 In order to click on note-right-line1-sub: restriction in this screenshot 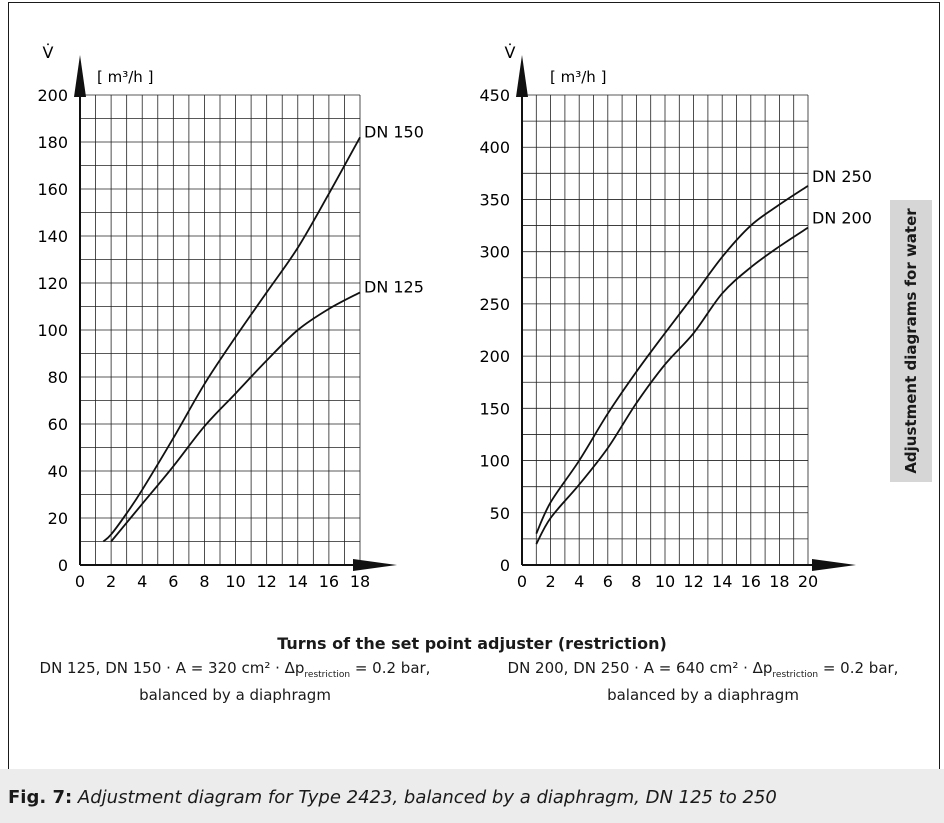, I will do `click(795, 675)`.